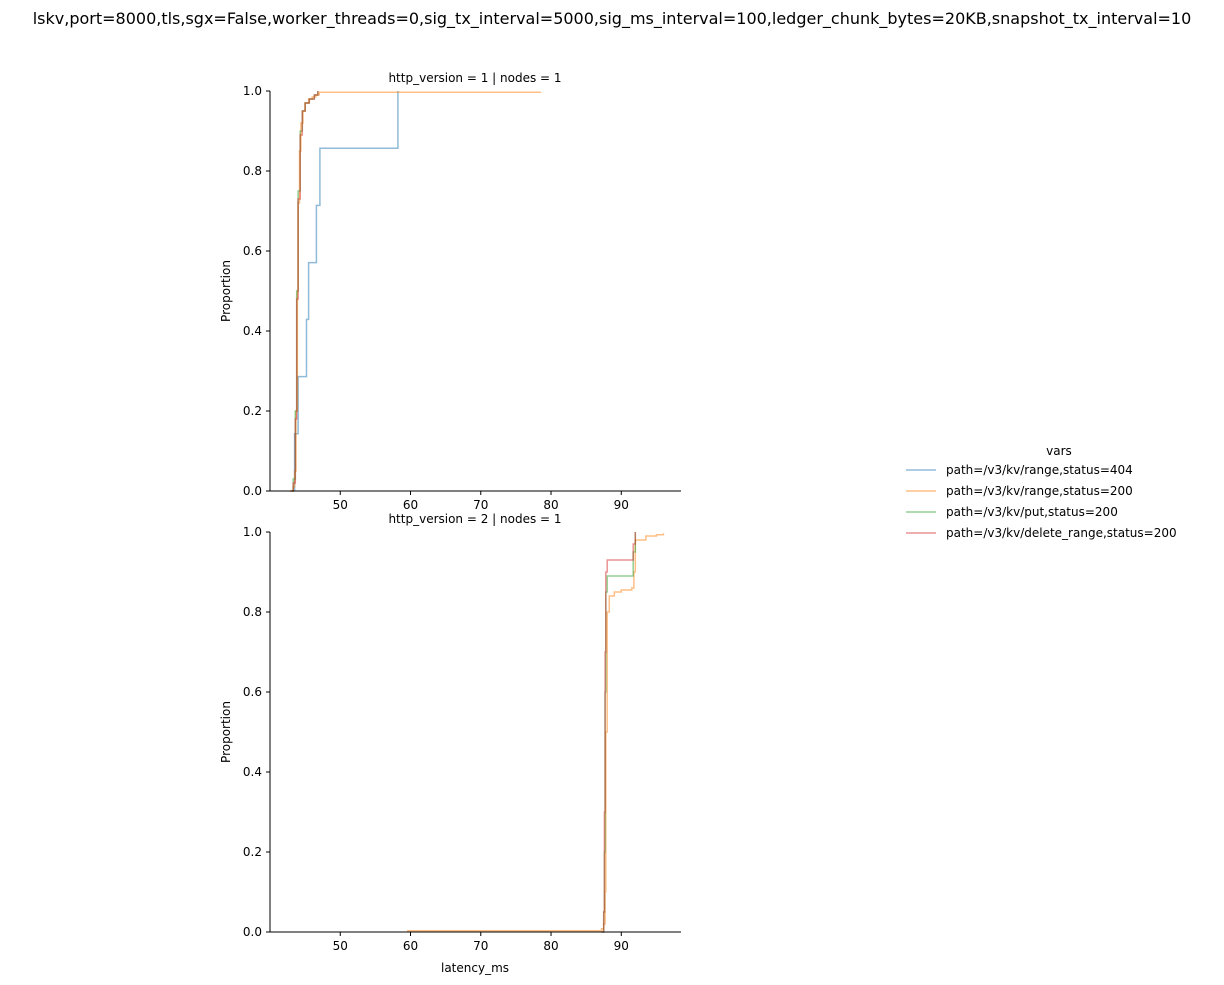  I want to click on panel-2-xlabel: latency_ms, so click(475, 968).